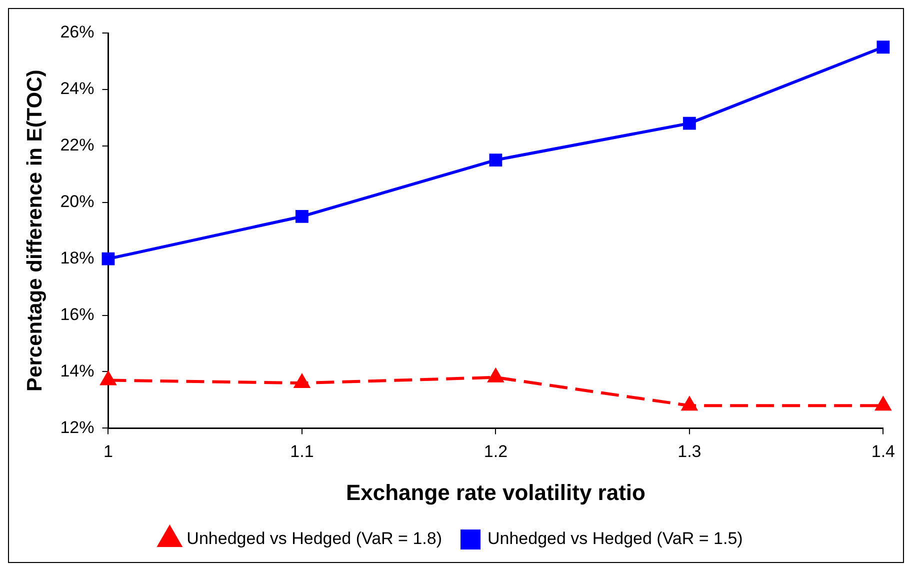  I want to click on x-tick-label: 1.3, so click(690, 452).